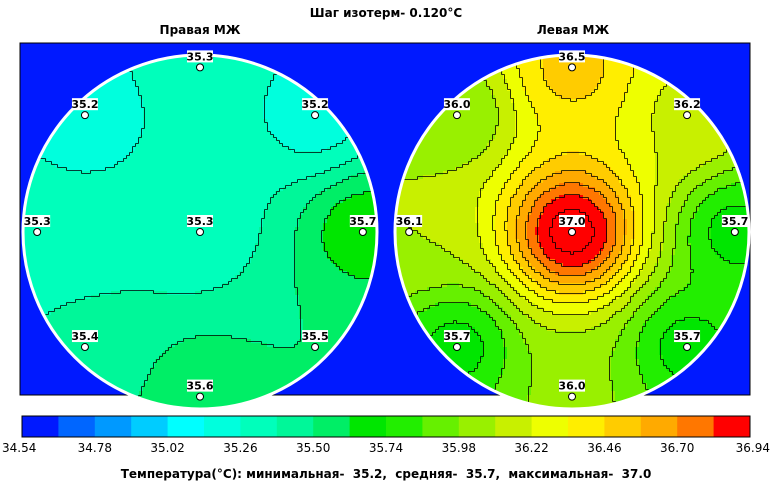 Image resolution: width=772 pixels, height=488 pixels. Describe the element at coordinates (573, 30) in the screenshot. I see `left-map-title: Левая МЖ` at that location.